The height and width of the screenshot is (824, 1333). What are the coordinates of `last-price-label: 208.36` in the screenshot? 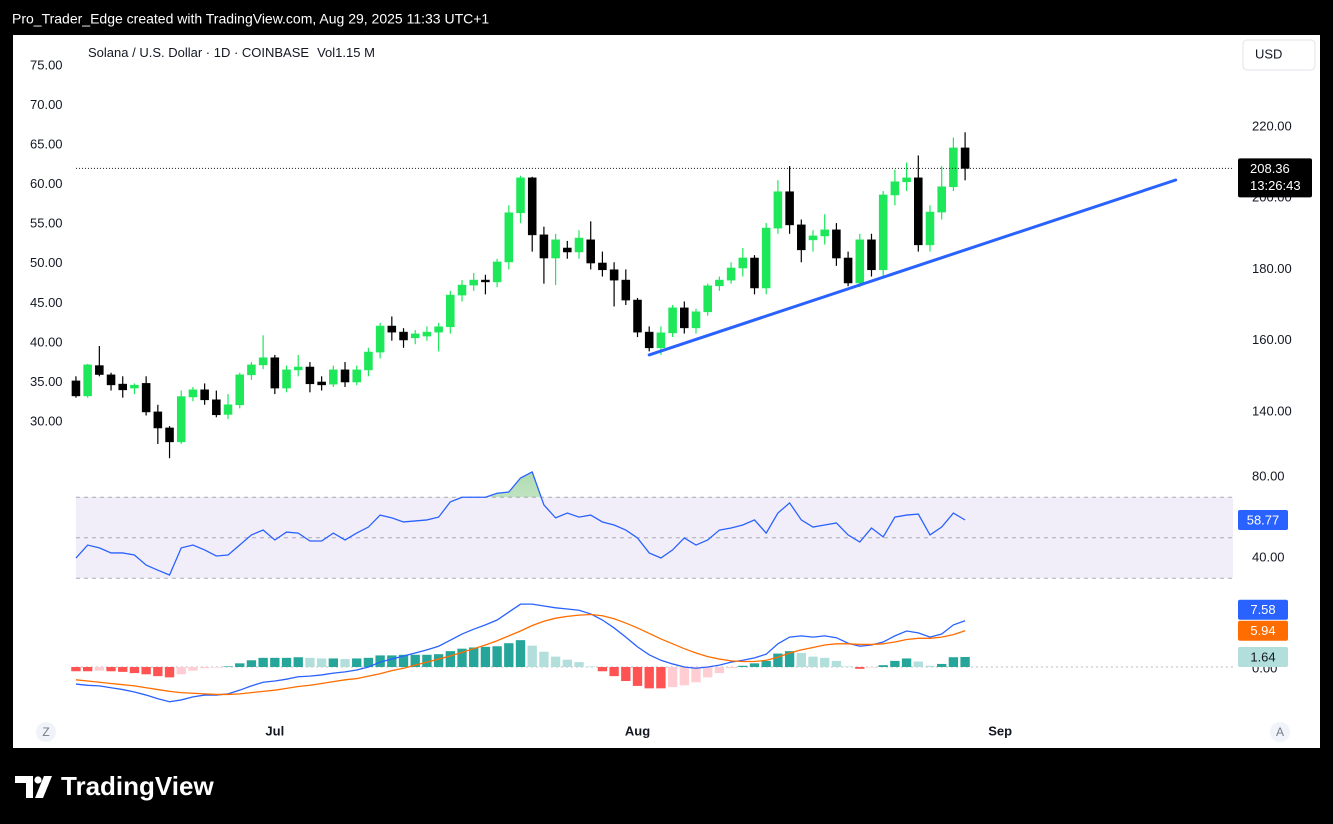 It's located at (1270, 168).